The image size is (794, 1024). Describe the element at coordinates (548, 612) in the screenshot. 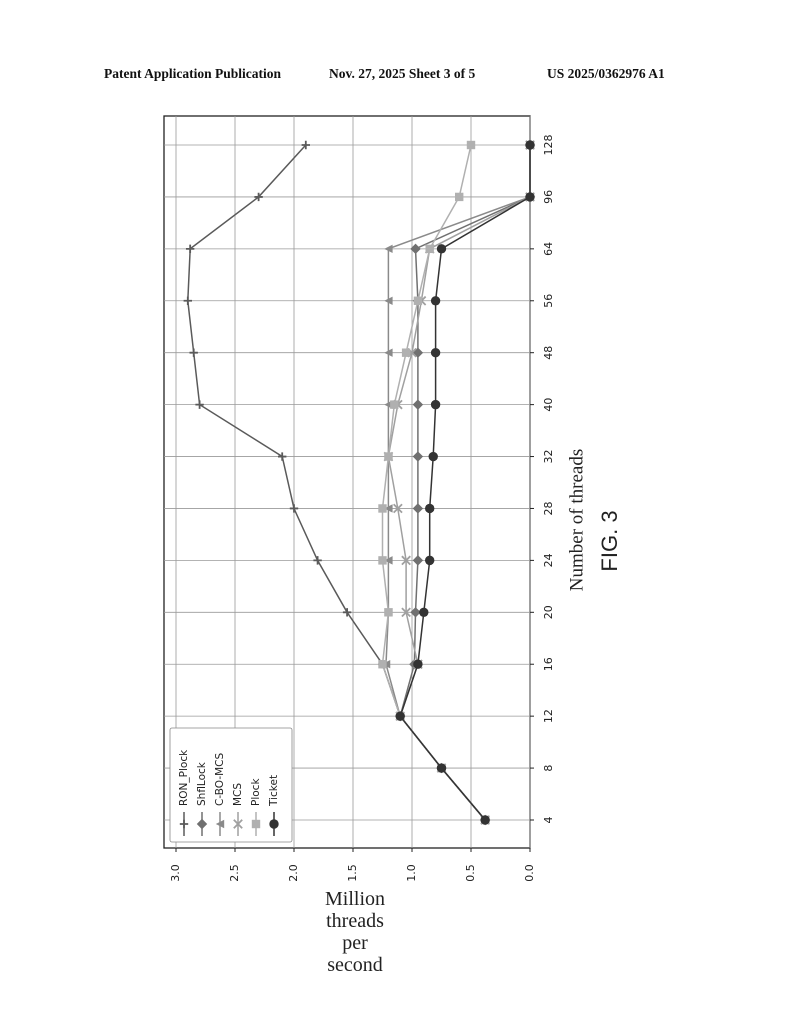

I see `x-tick-label: 20` at that location.